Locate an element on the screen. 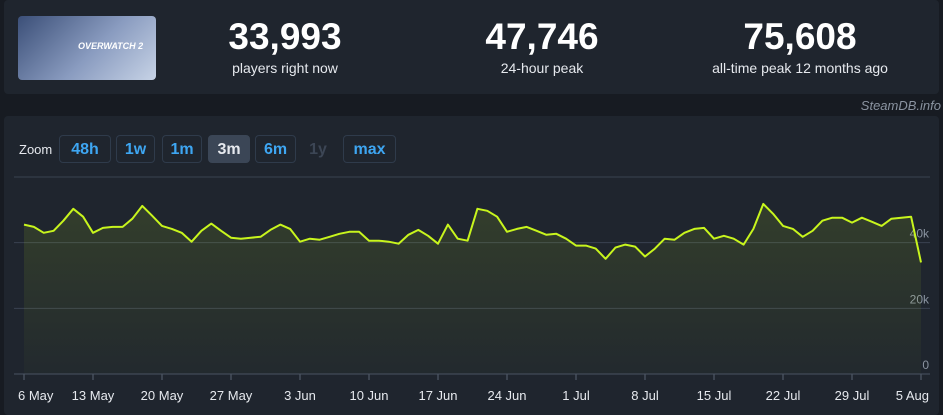  zoom-button: 48h is located at coordinates (85, 149).